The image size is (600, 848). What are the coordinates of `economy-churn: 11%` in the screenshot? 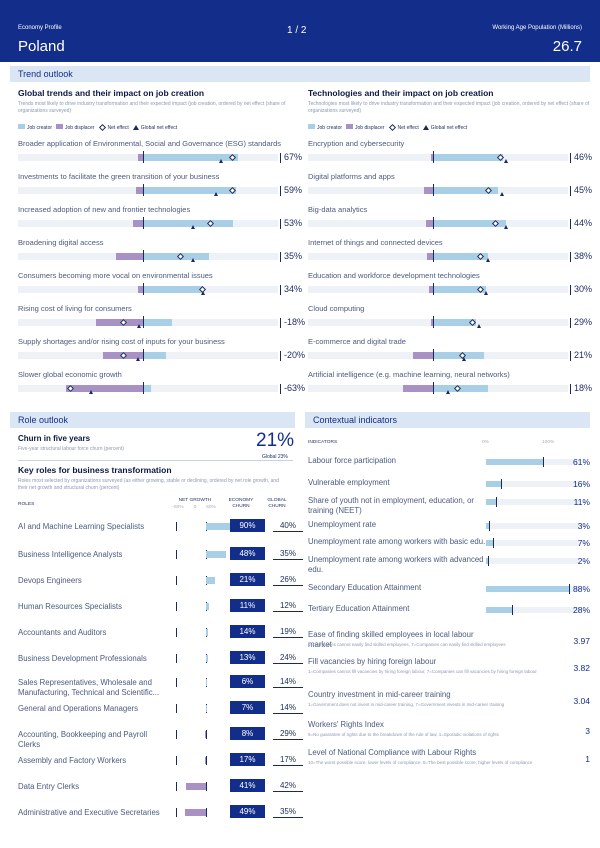 It's located at (247, 605).